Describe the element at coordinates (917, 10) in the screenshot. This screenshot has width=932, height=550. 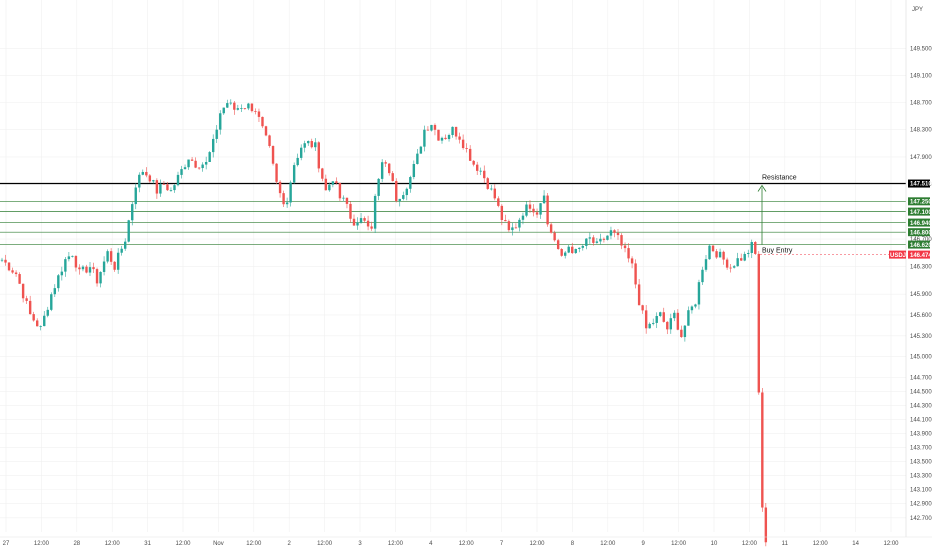
I see `currency-label: JPY` at that location.